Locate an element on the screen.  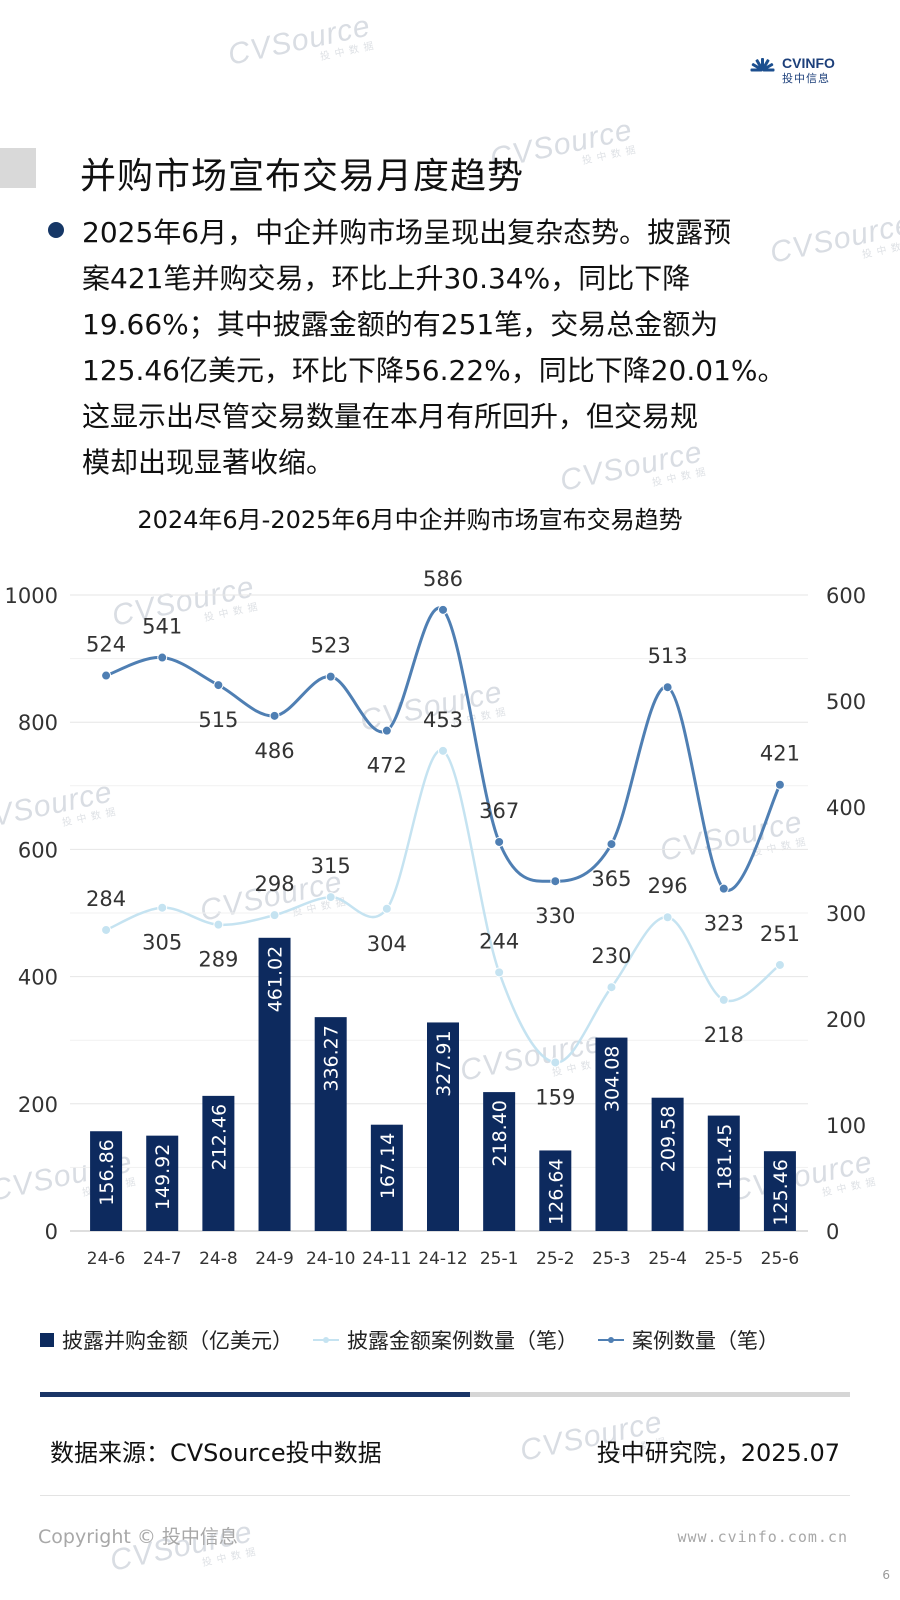
y-right-tick-label: 100 is located at coordinates (846, 1126).